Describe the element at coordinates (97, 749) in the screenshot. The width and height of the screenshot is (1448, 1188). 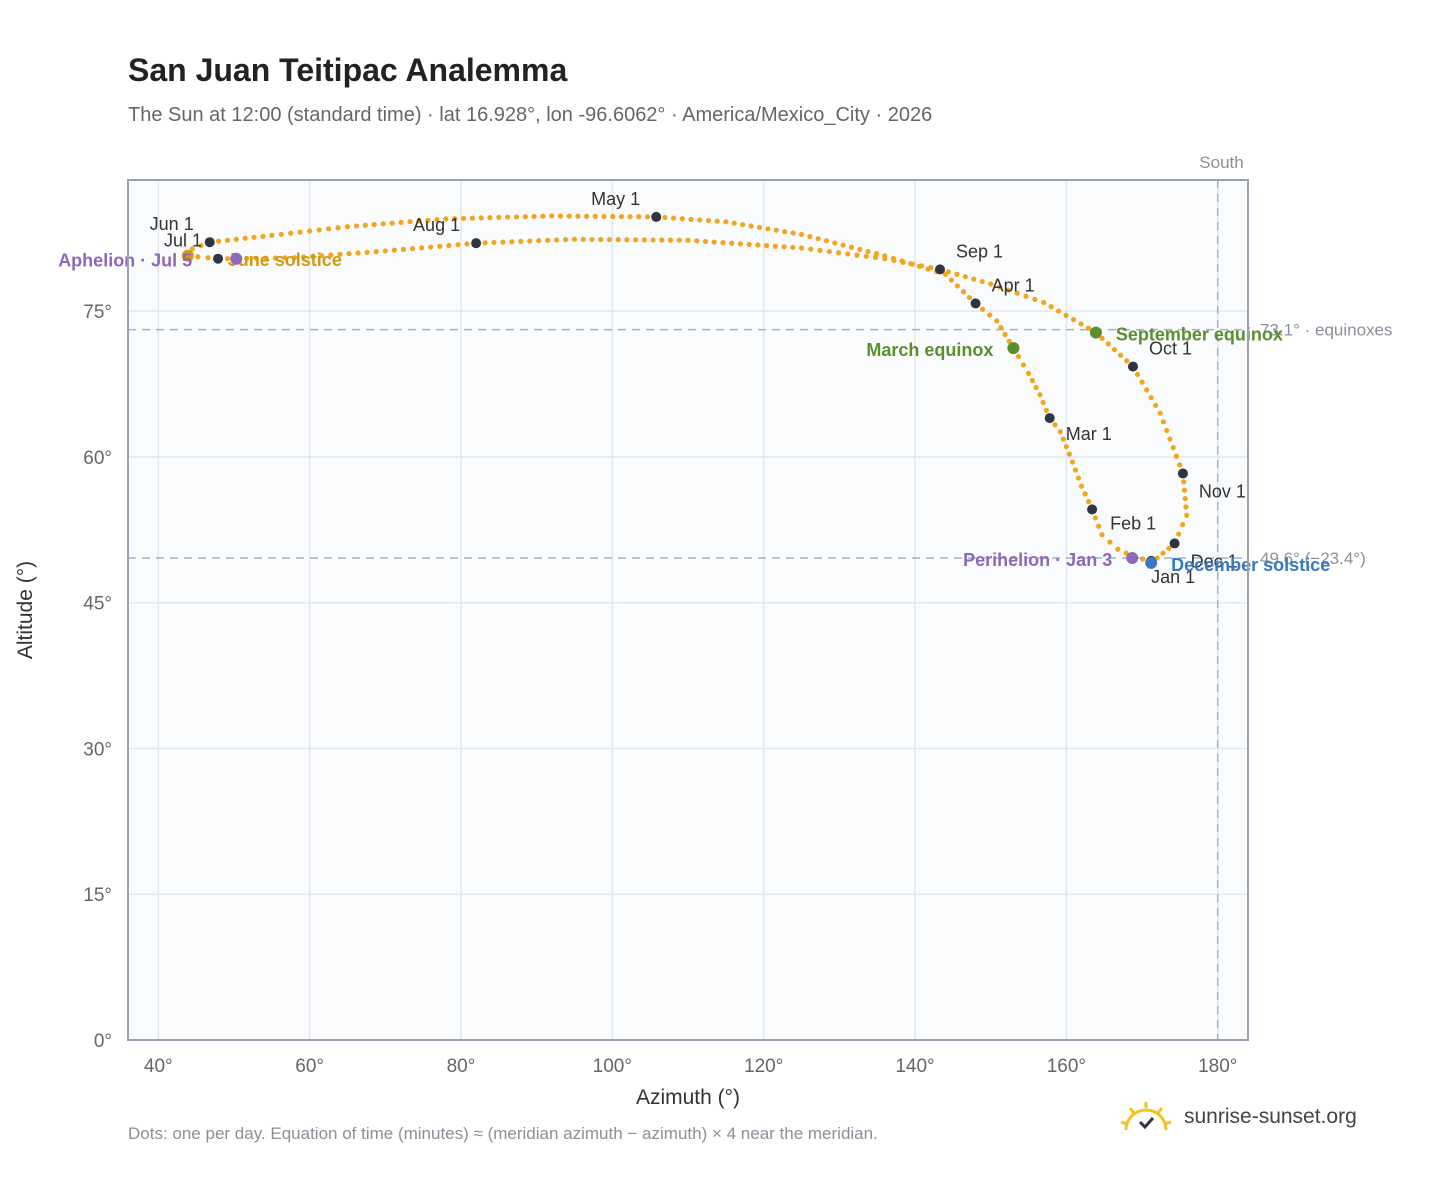
I see `y-tick-label: 30°` at that location.